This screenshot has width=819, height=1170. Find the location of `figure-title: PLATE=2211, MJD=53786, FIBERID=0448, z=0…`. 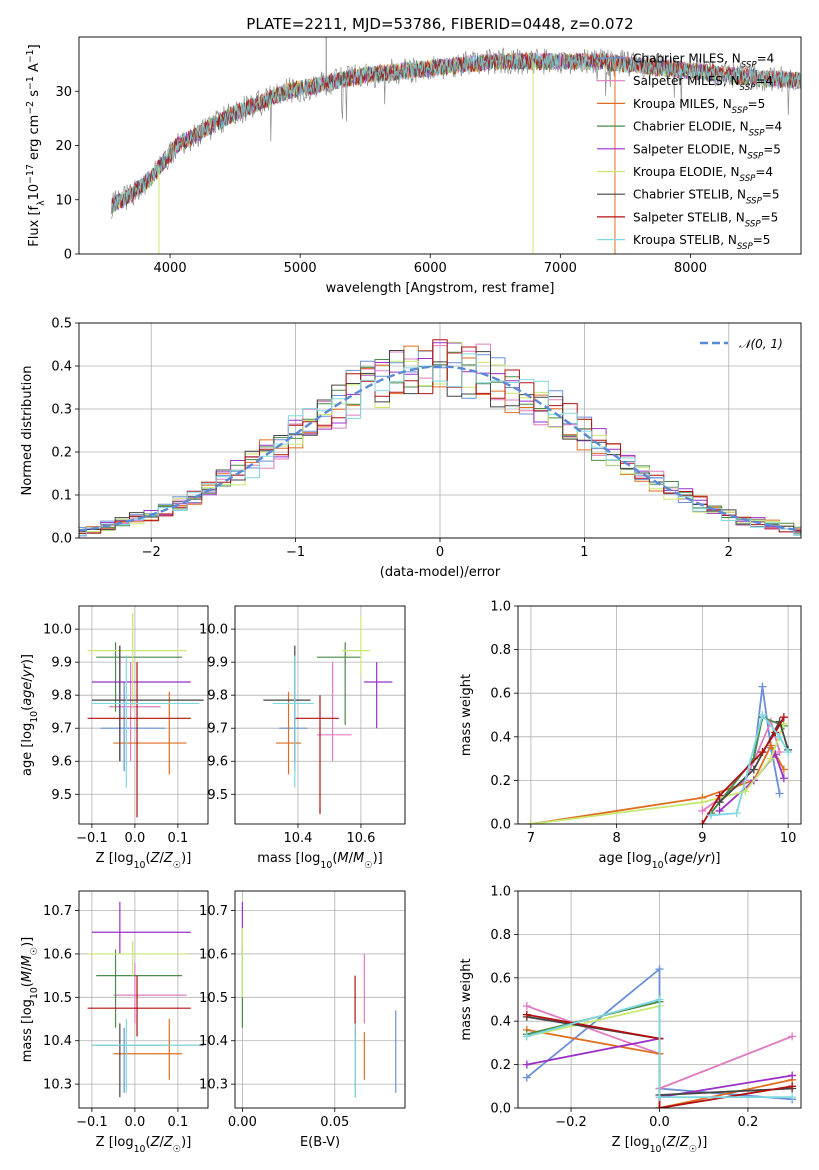

figure-title: PLATE=2211, MJD=53786, FIBERID=0448, z=0… is located at coordinates (439, 24).